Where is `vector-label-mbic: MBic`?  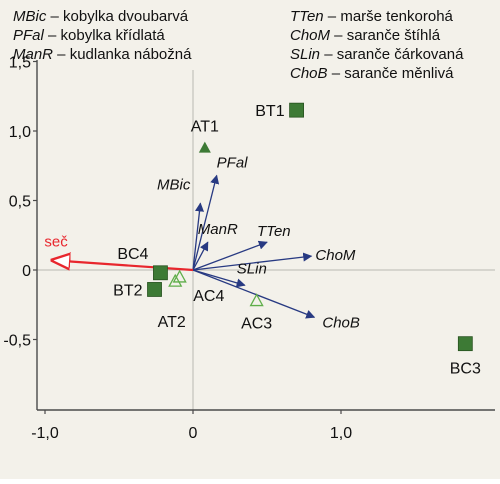 vector-label-mbic: MBic is located at coordinates (174, 184).